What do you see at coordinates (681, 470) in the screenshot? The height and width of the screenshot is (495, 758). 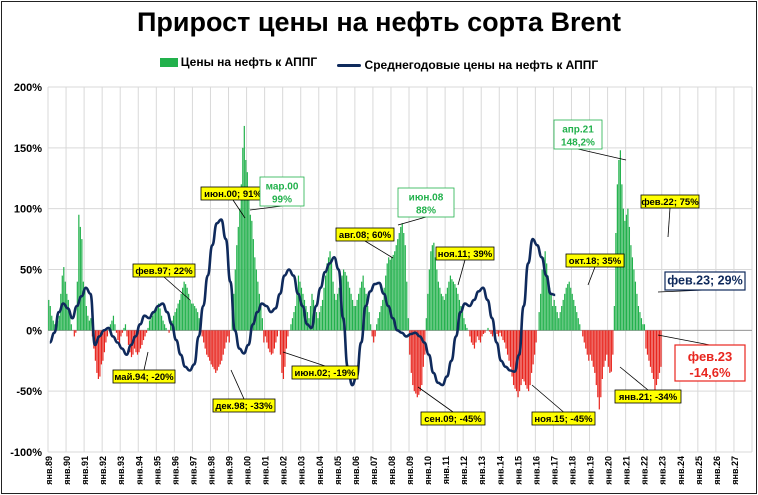 I see `x-tick-label: янв.24` at bounding box center [681, 470].